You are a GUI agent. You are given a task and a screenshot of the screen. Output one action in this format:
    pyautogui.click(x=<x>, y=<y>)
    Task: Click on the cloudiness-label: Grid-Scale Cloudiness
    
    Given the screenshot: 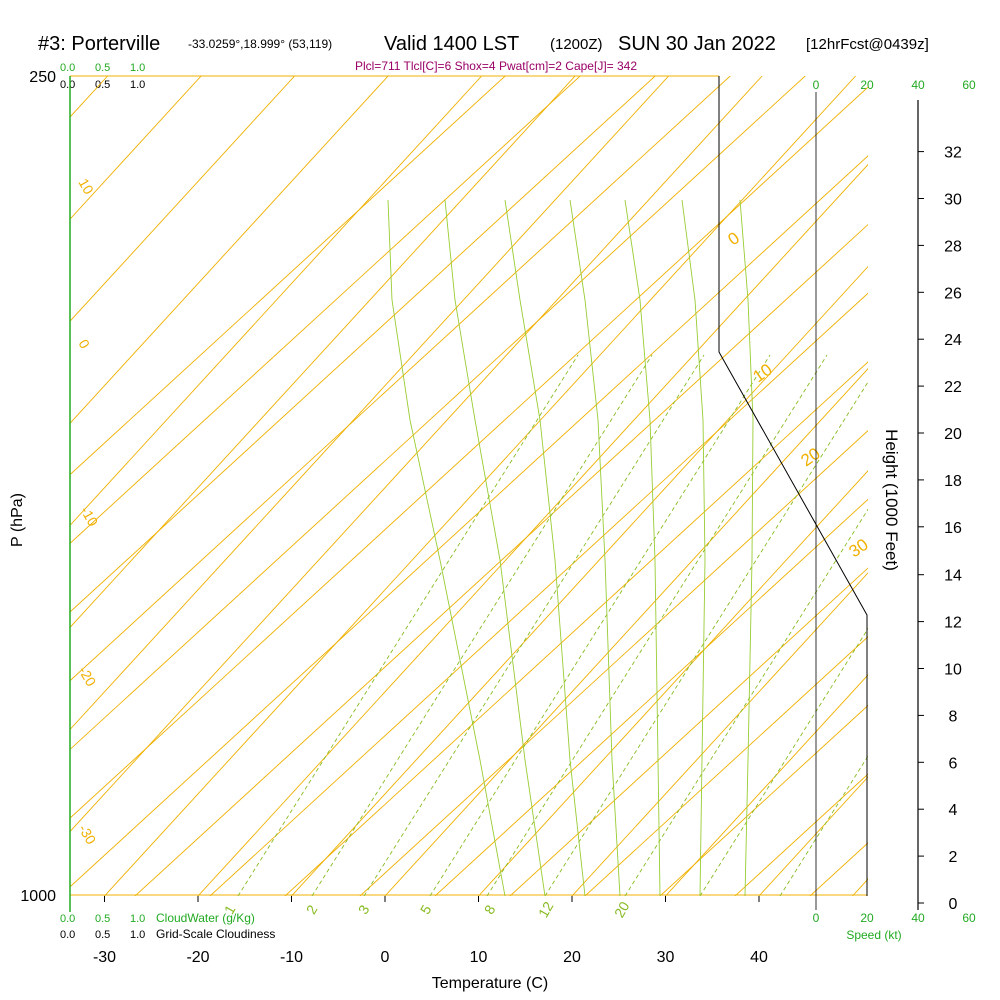 What is the action you would take?
    pyautogui.click(x=215, y=934)
    